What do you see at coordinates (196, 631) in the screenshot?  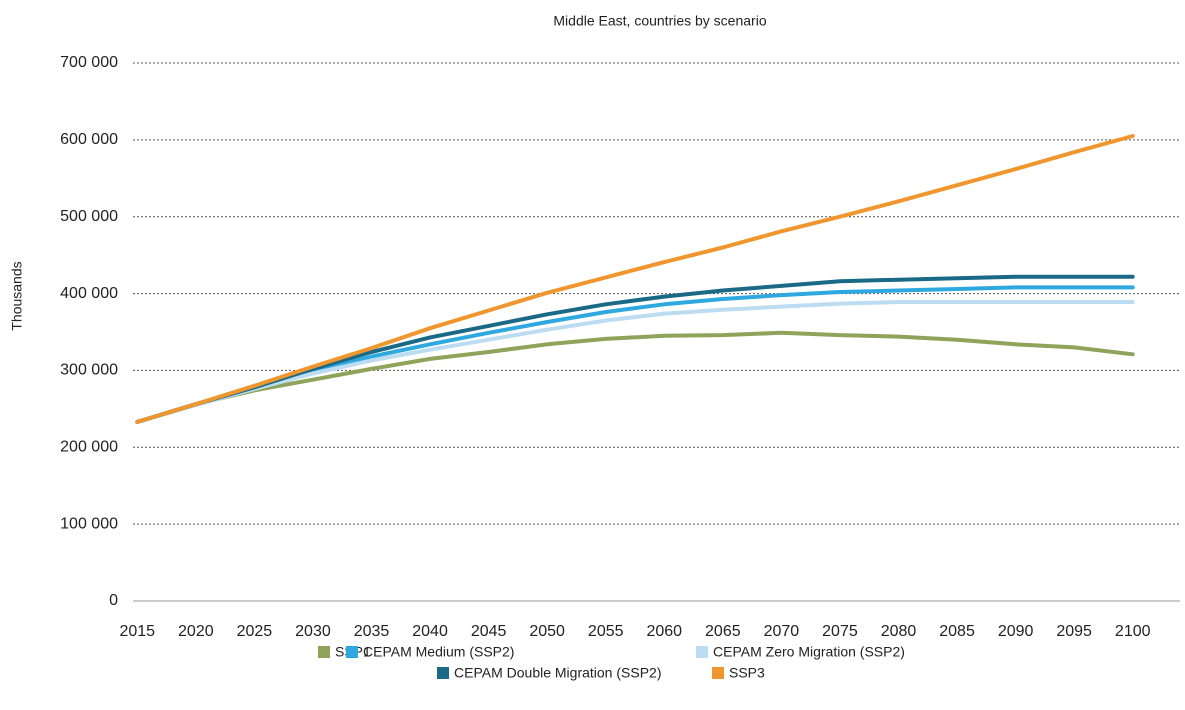 I see `x-tick-label: 2020` at bounding box center [196, 631].